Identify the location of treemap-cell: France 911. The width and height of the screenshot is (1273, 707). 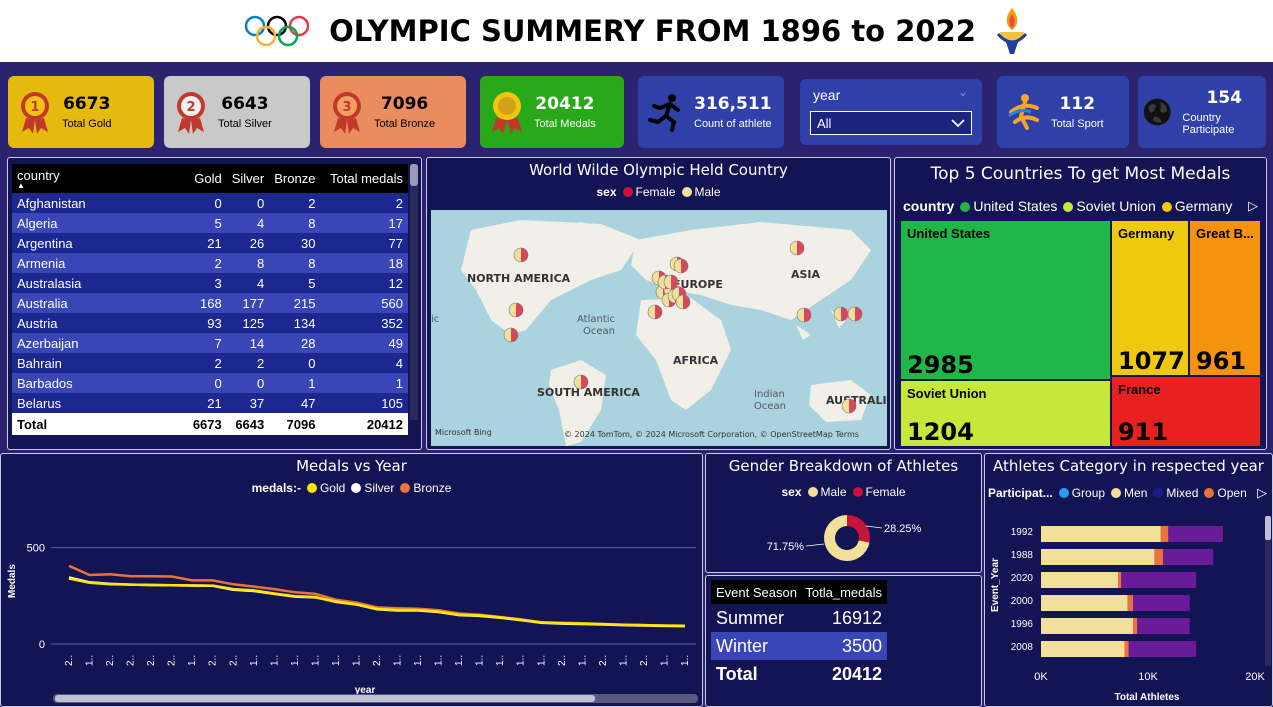
(1186, 411).